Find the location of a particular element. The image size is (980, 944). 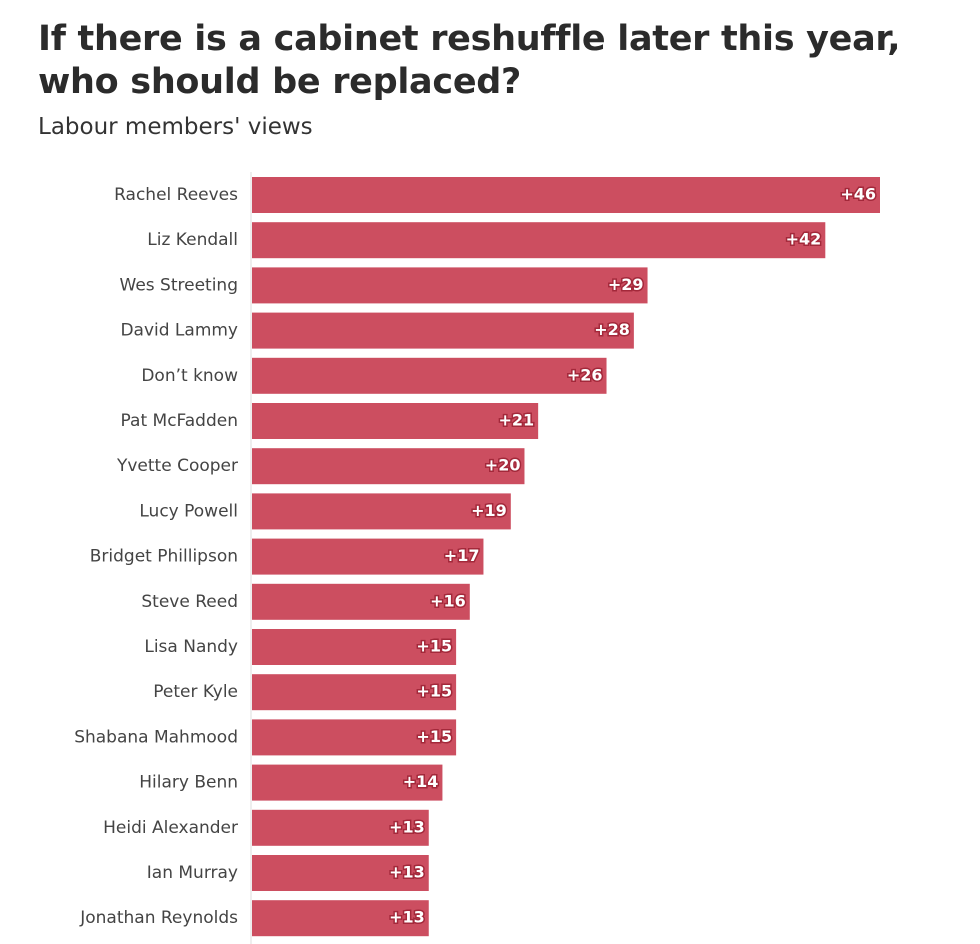

value-label: +26 is located at coordinates (585, 374).